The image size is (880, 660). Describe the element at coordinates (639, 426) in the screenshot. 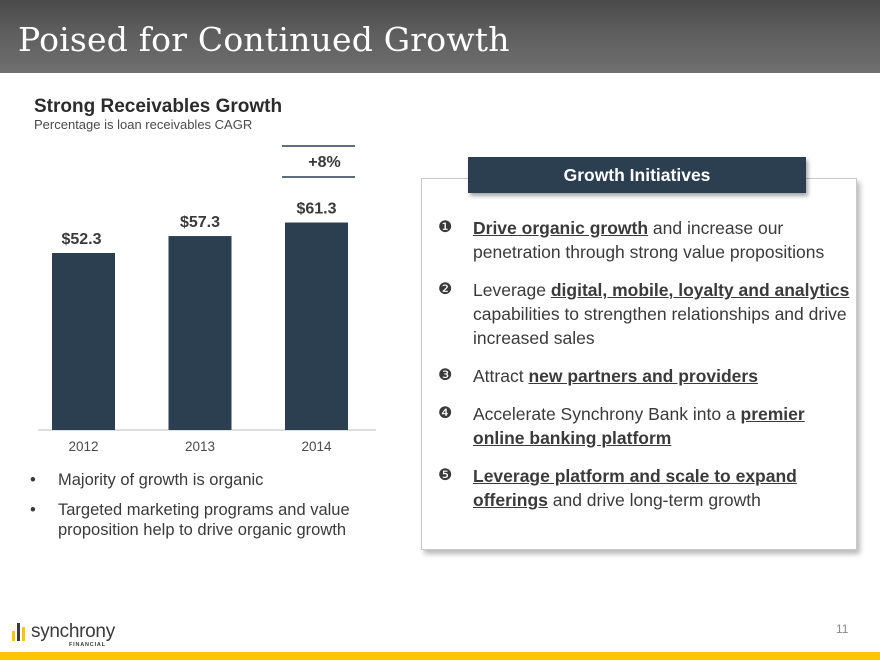

I see `initiative-highlight: premier online banking platform` at that location.